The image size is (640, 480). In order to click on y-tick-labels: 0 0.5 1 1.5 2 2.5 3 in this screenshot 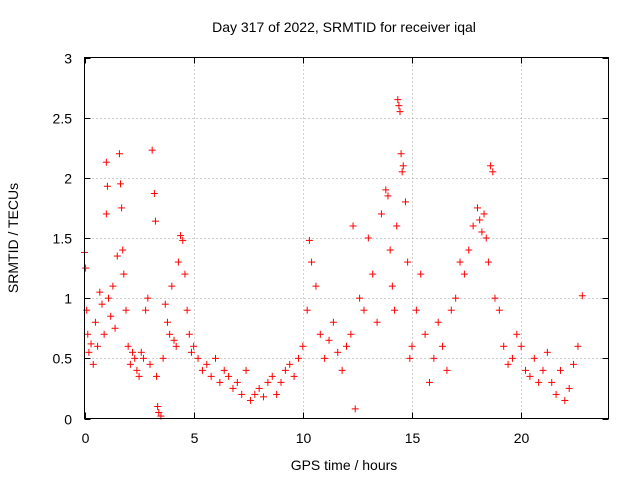, I will do `click(63, 239)`.